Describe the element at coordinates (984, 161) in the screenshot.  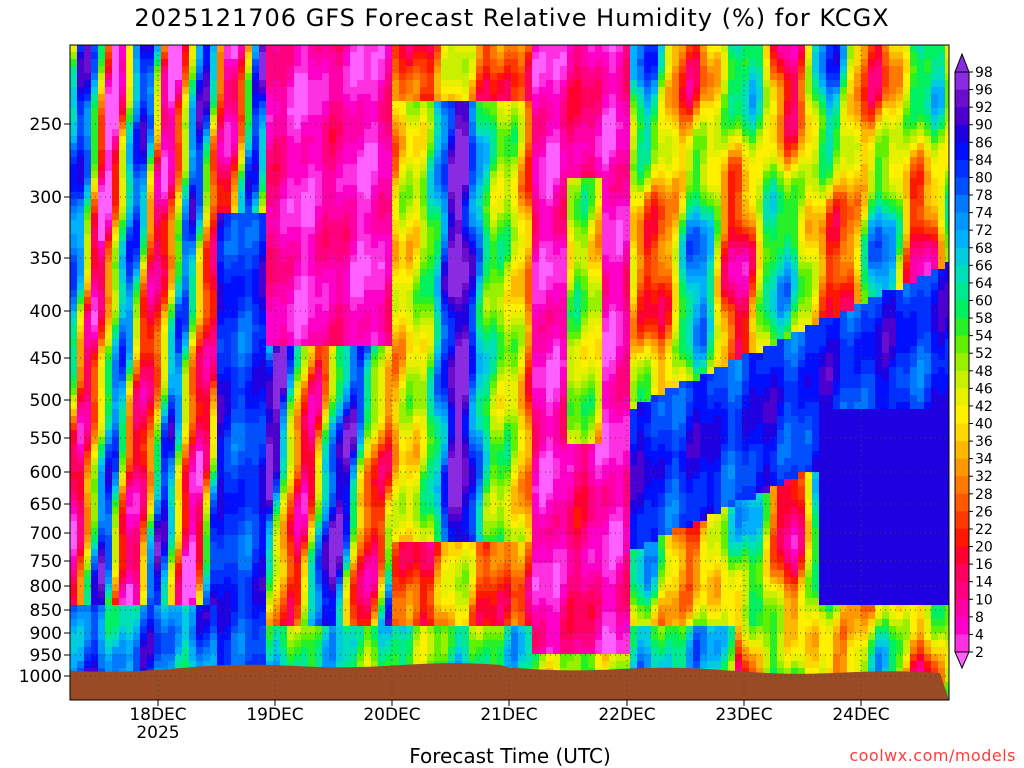
I see `colorbar-label: 84` at that location.